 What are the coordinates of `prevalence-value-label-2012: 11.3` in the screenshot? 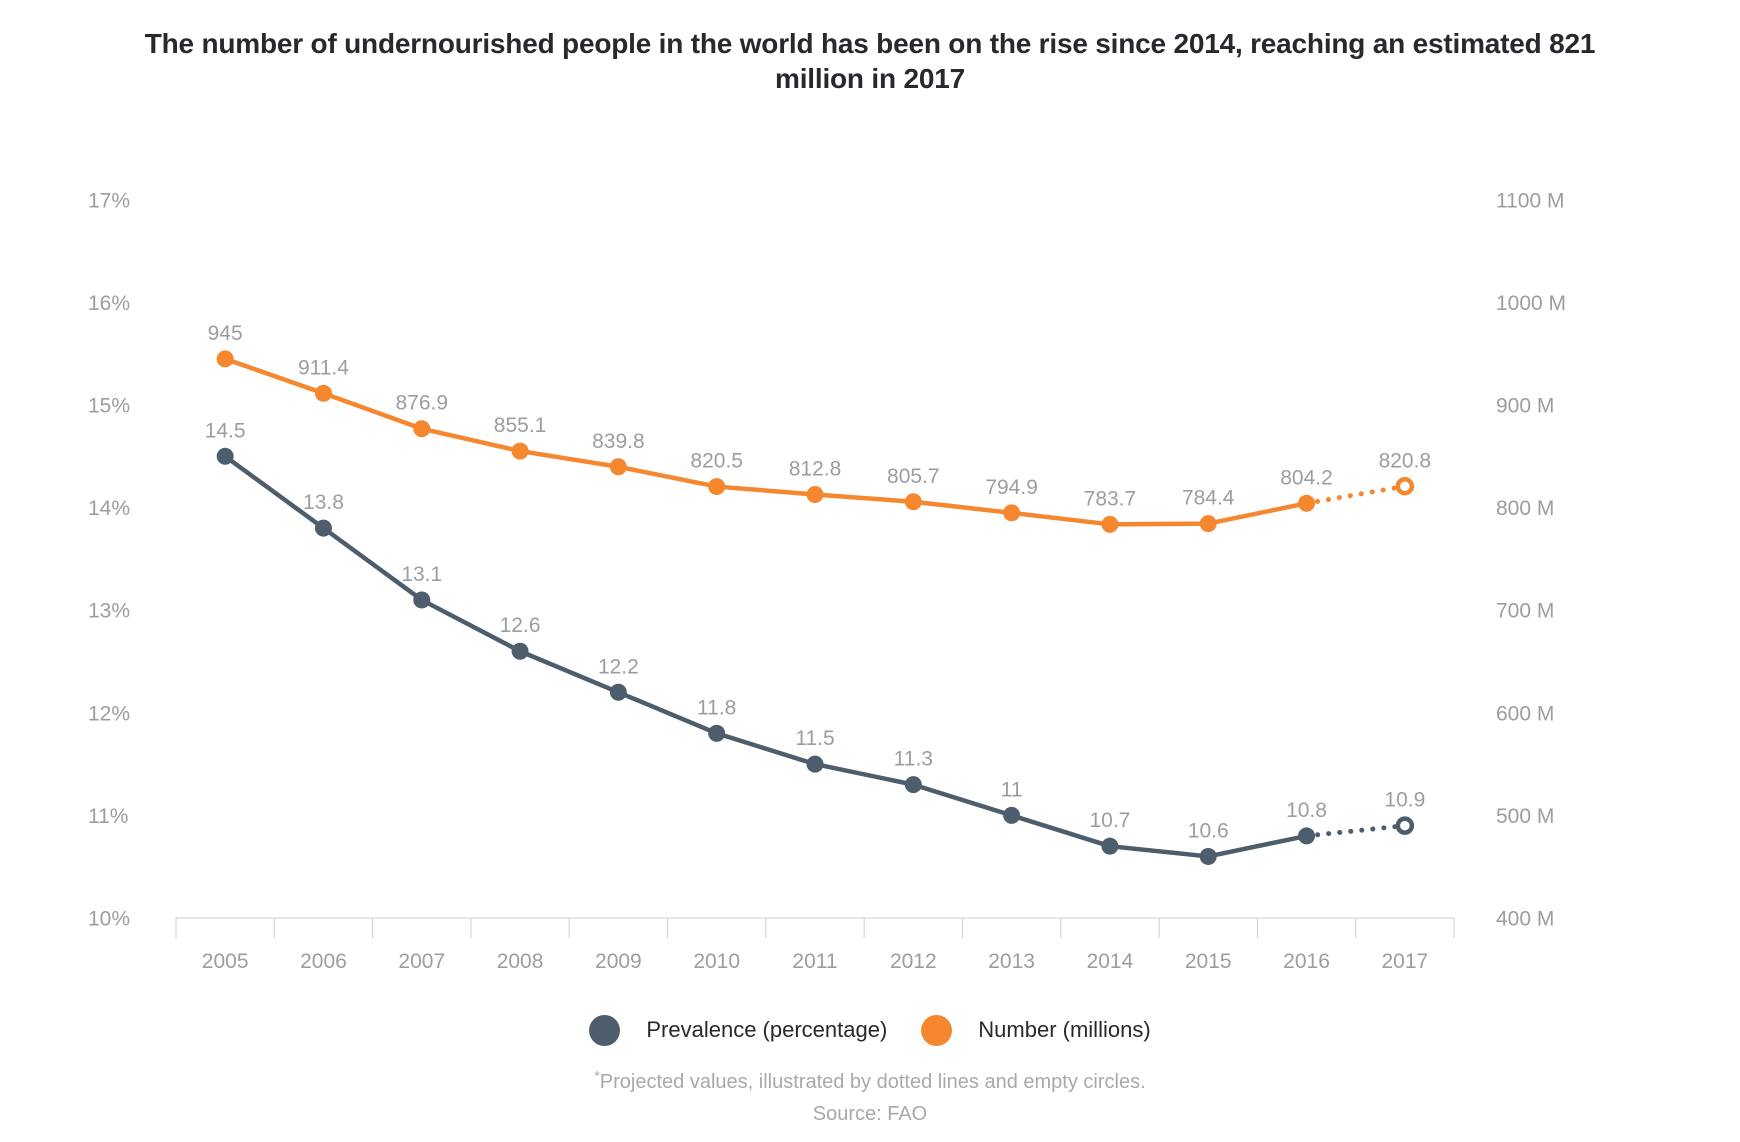 It's located at (913, 759).